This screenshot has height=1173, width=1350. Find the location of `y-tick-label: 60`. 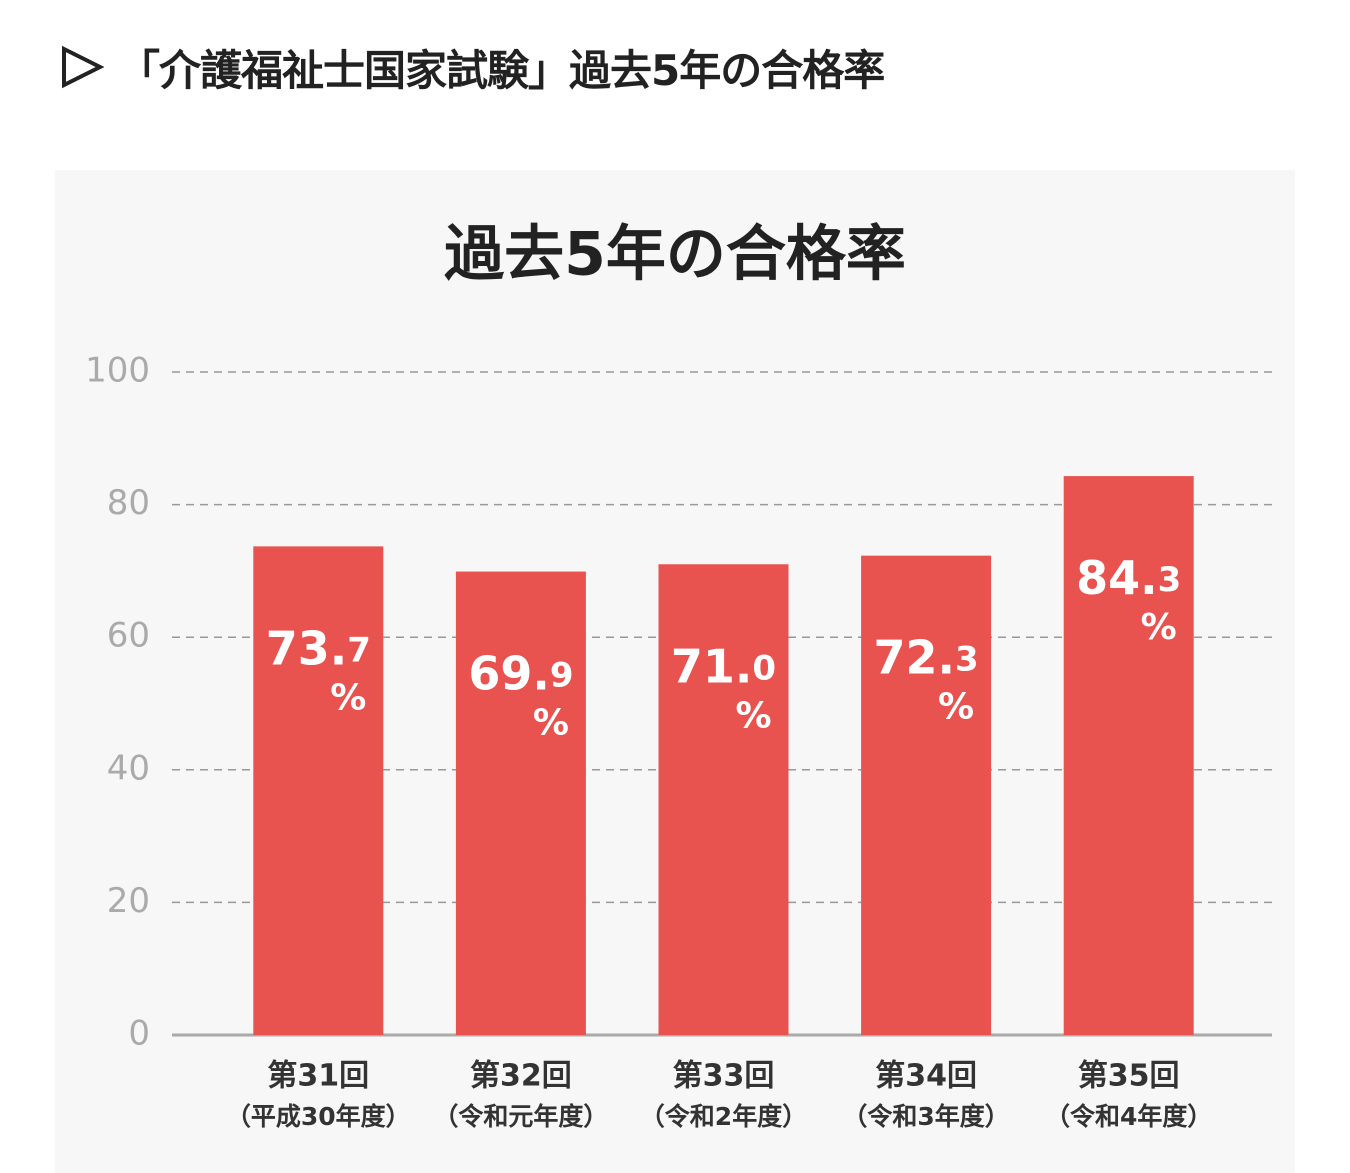

y-tick-label: 60 is located at coordinates (128, 636).